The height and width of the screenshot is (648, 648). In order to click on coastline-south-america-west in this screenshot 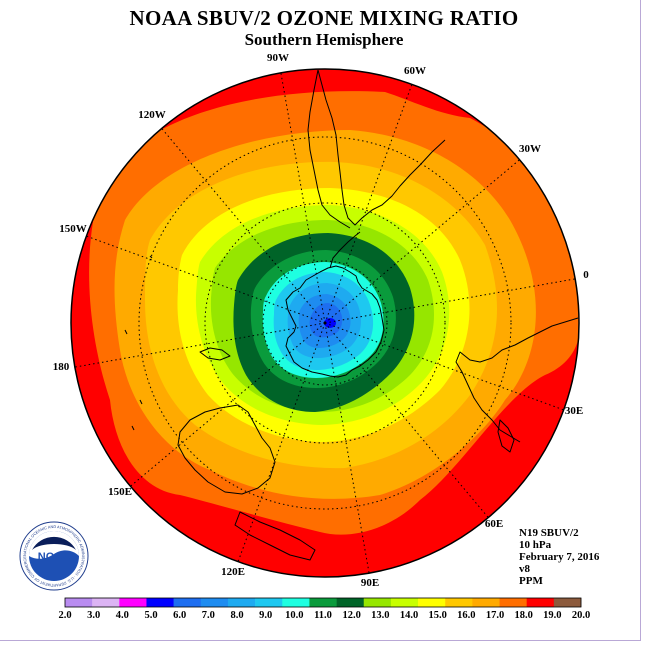, I will do `click(329, 149)`.